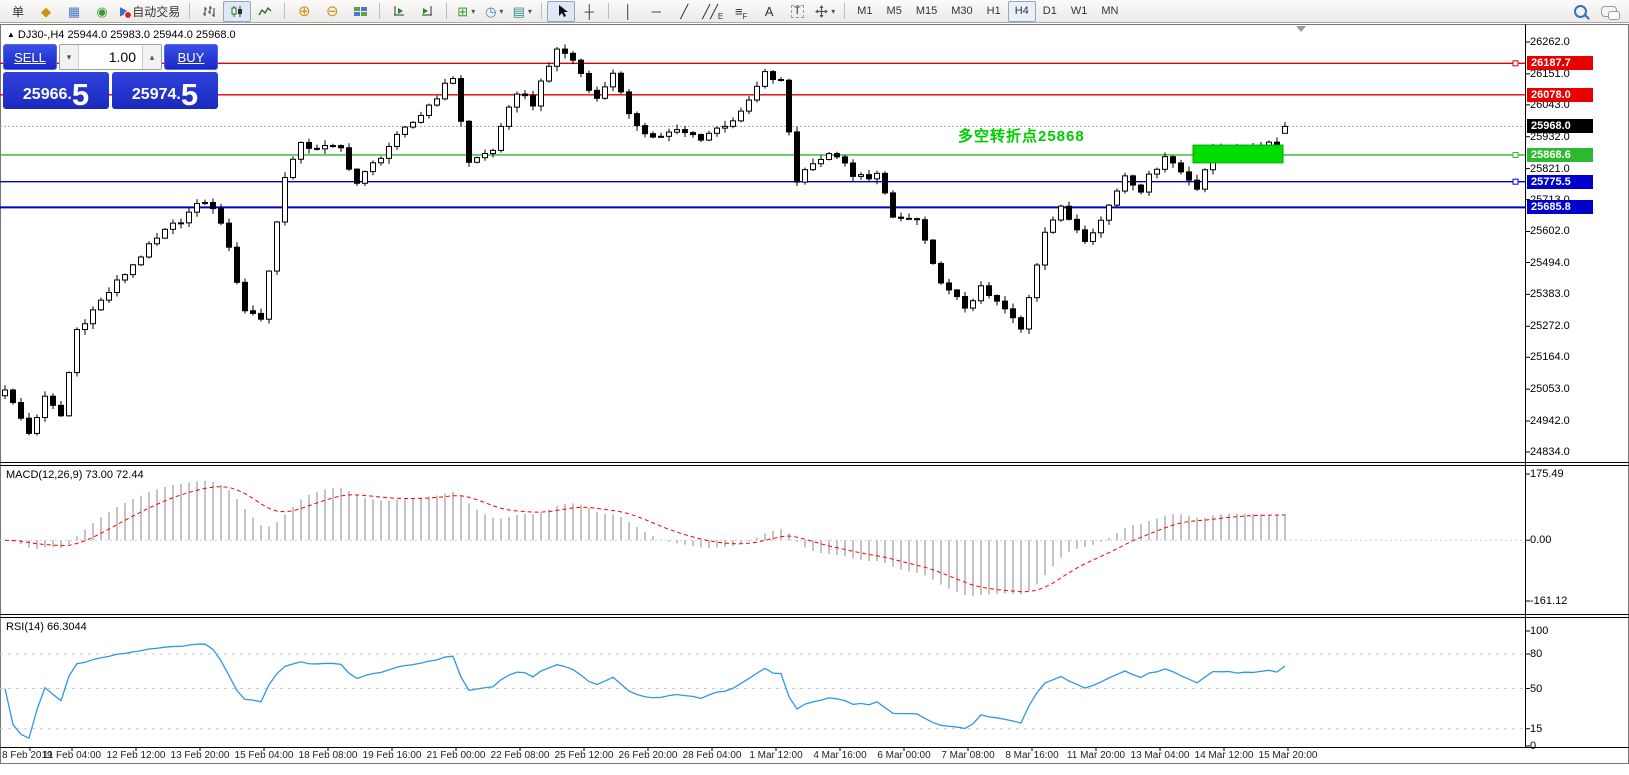 The height and width of the screenshot is (775, 1629). I want to click on timeframe-d1: D1, so click(1049, 11).